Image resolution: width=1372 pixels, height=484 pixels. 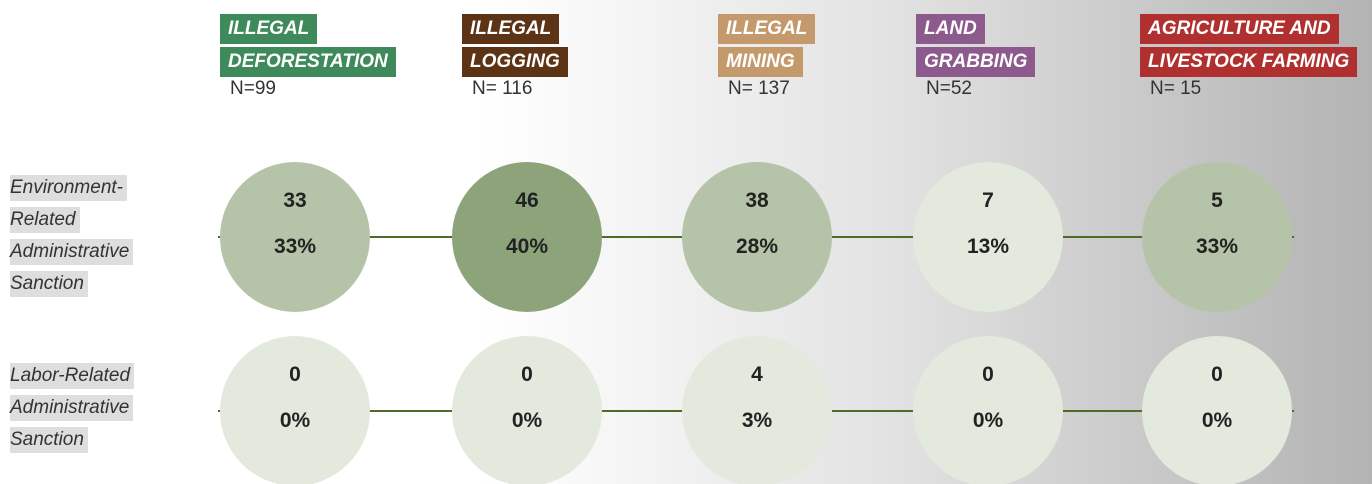 I want to click on column-label: LAND, so click(x=950, y=29).